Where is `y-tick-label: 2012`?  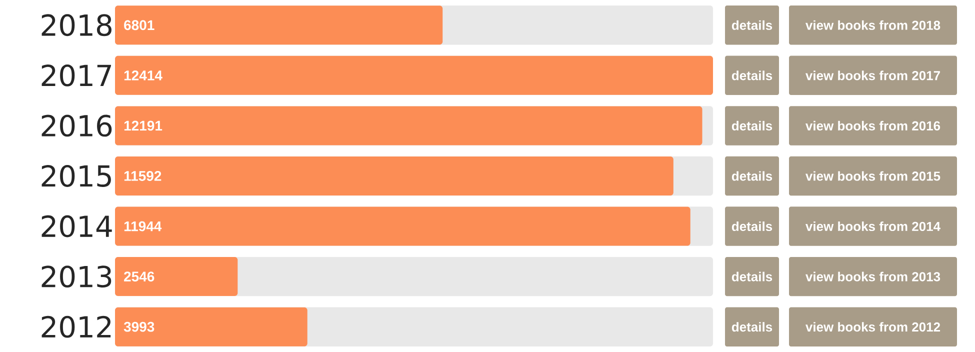 y-tick-label: 2012 is located at coordinates (76, 327).